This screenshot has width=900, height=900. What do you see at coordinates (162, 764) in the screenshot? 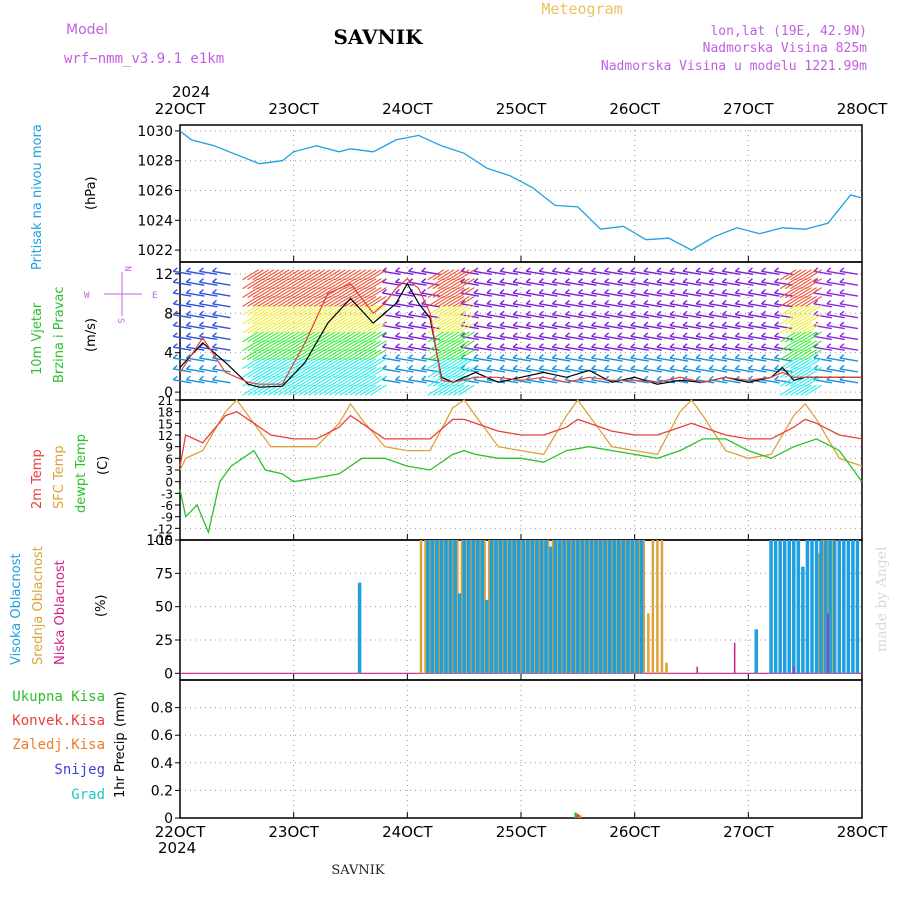
I see `y-tick-label: 0.4` at bounding box center [162, 764].